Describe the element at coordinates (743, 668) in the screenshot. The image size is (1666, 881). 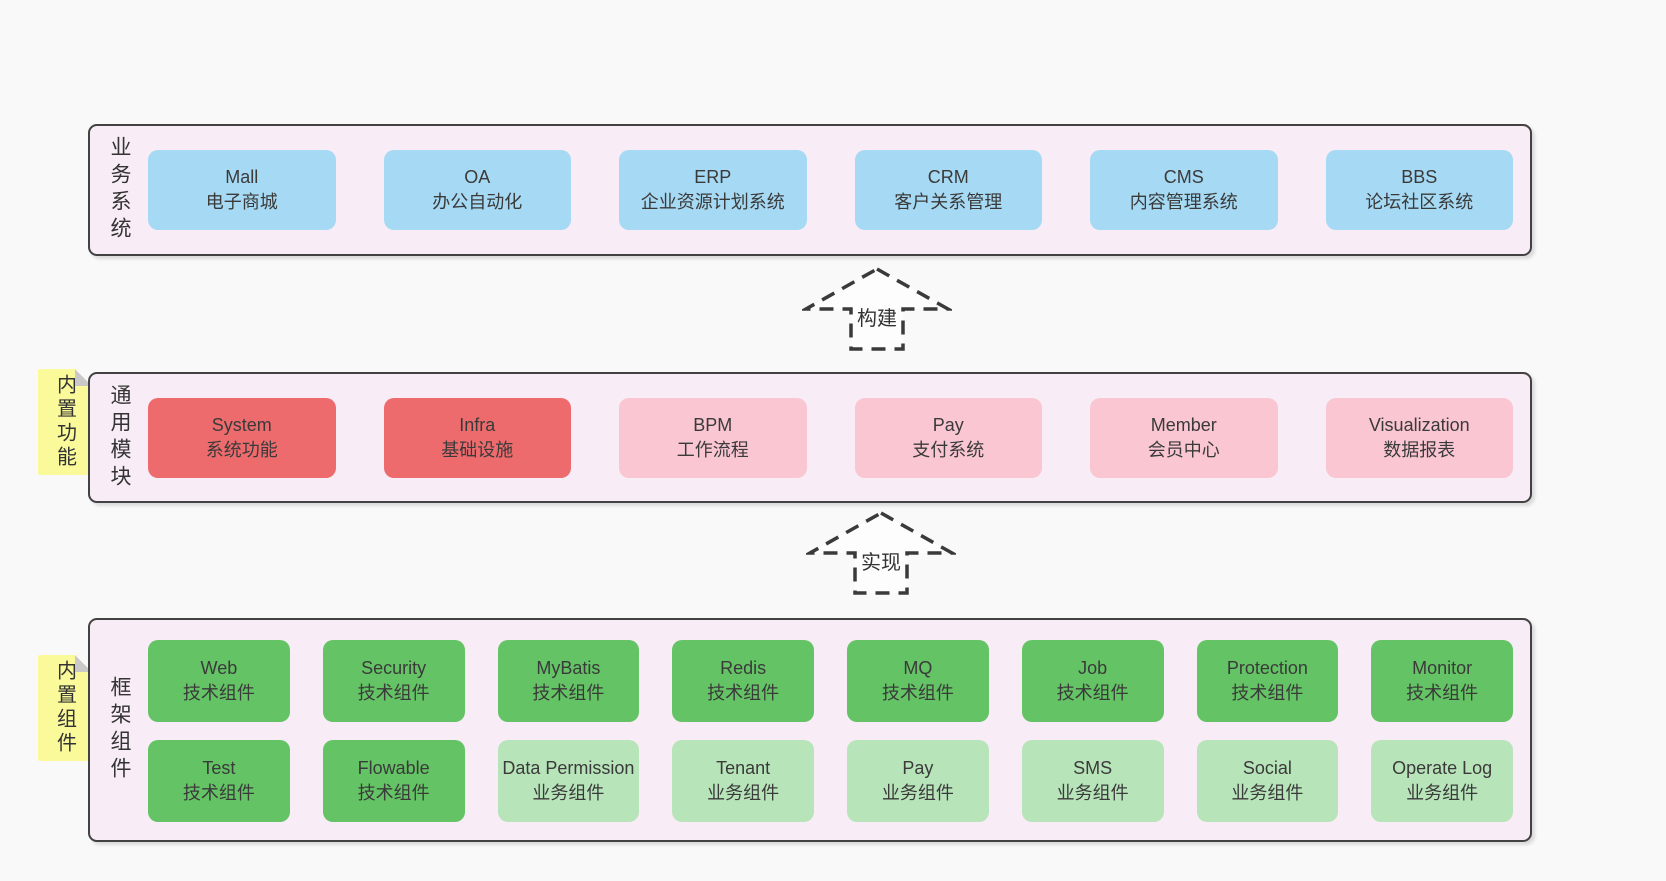
I see `box-en: Redis` at that location.